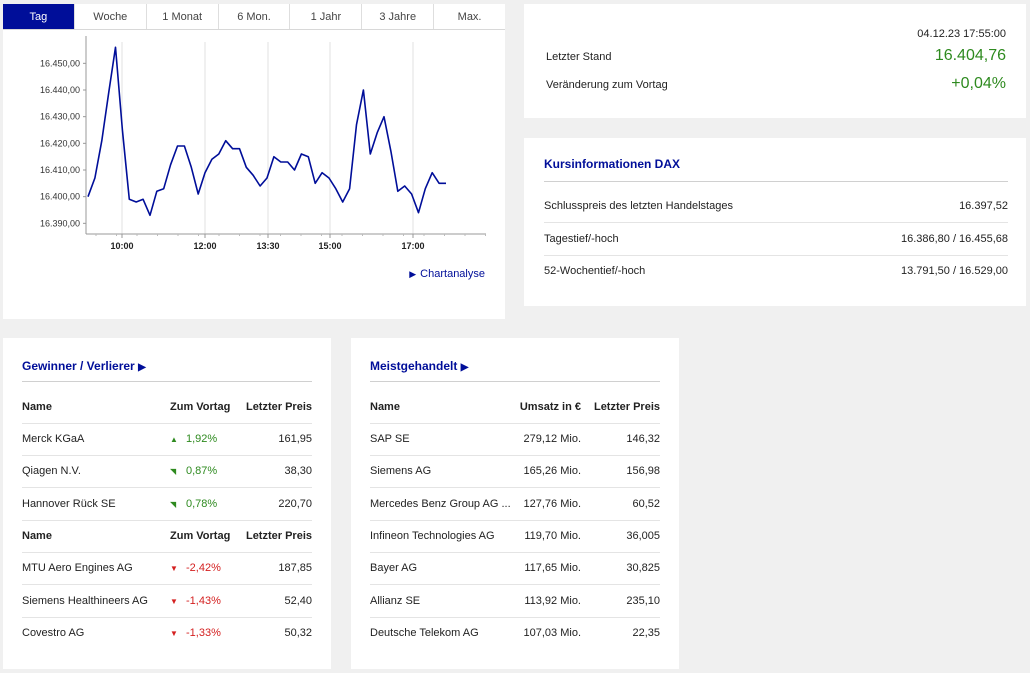 This screenshot has width=1030, height=673. I want to click on price-value: 30,825, so click(643, 568).